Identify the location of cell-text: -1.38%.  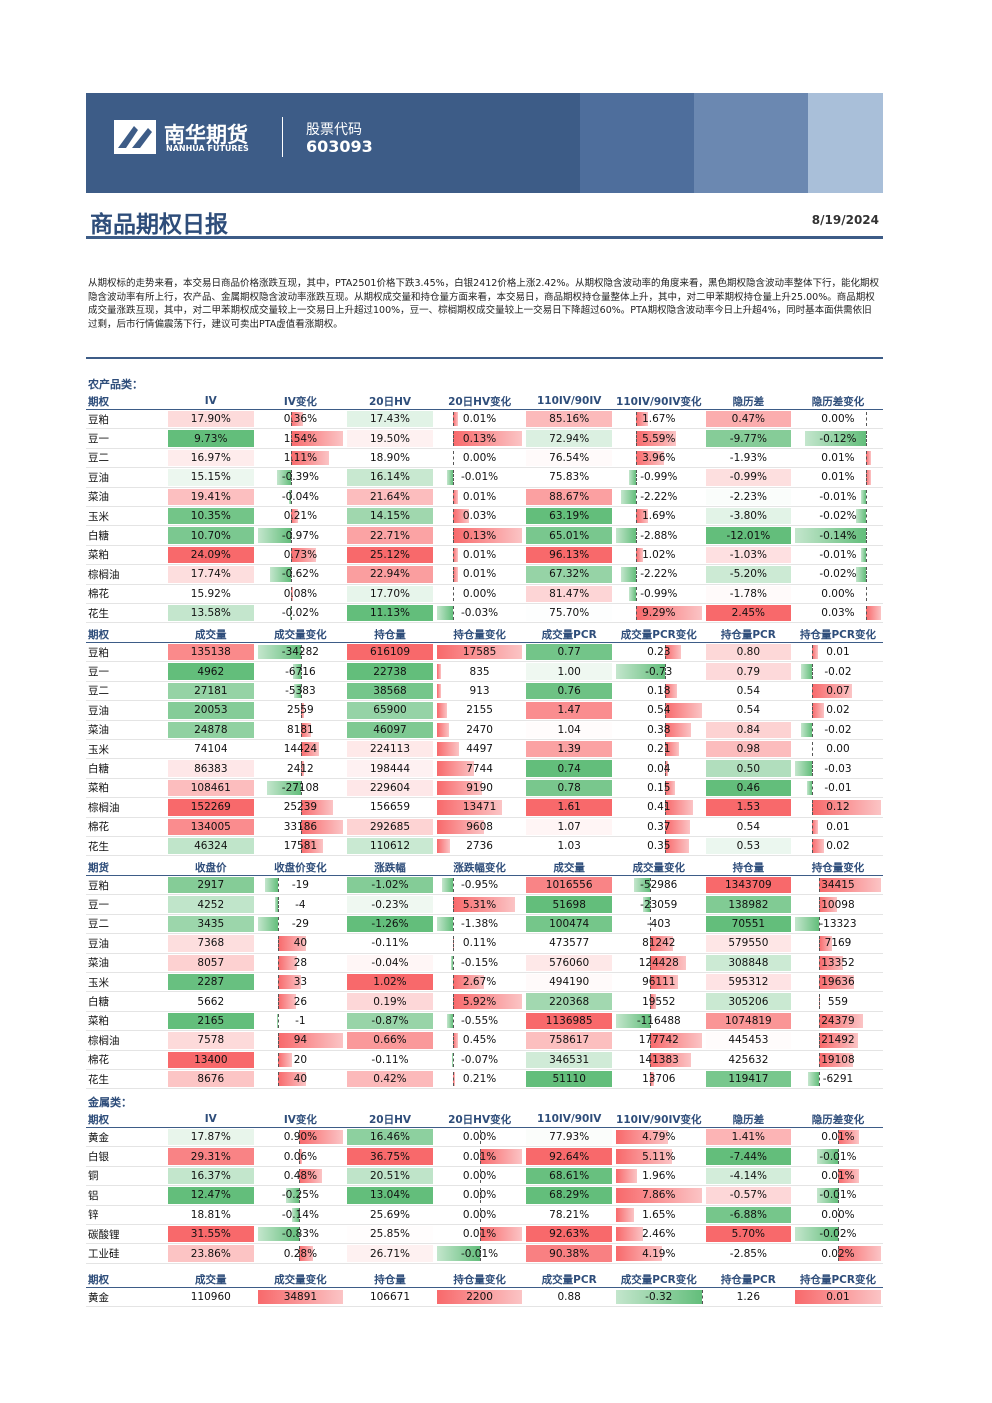
(480, 923).